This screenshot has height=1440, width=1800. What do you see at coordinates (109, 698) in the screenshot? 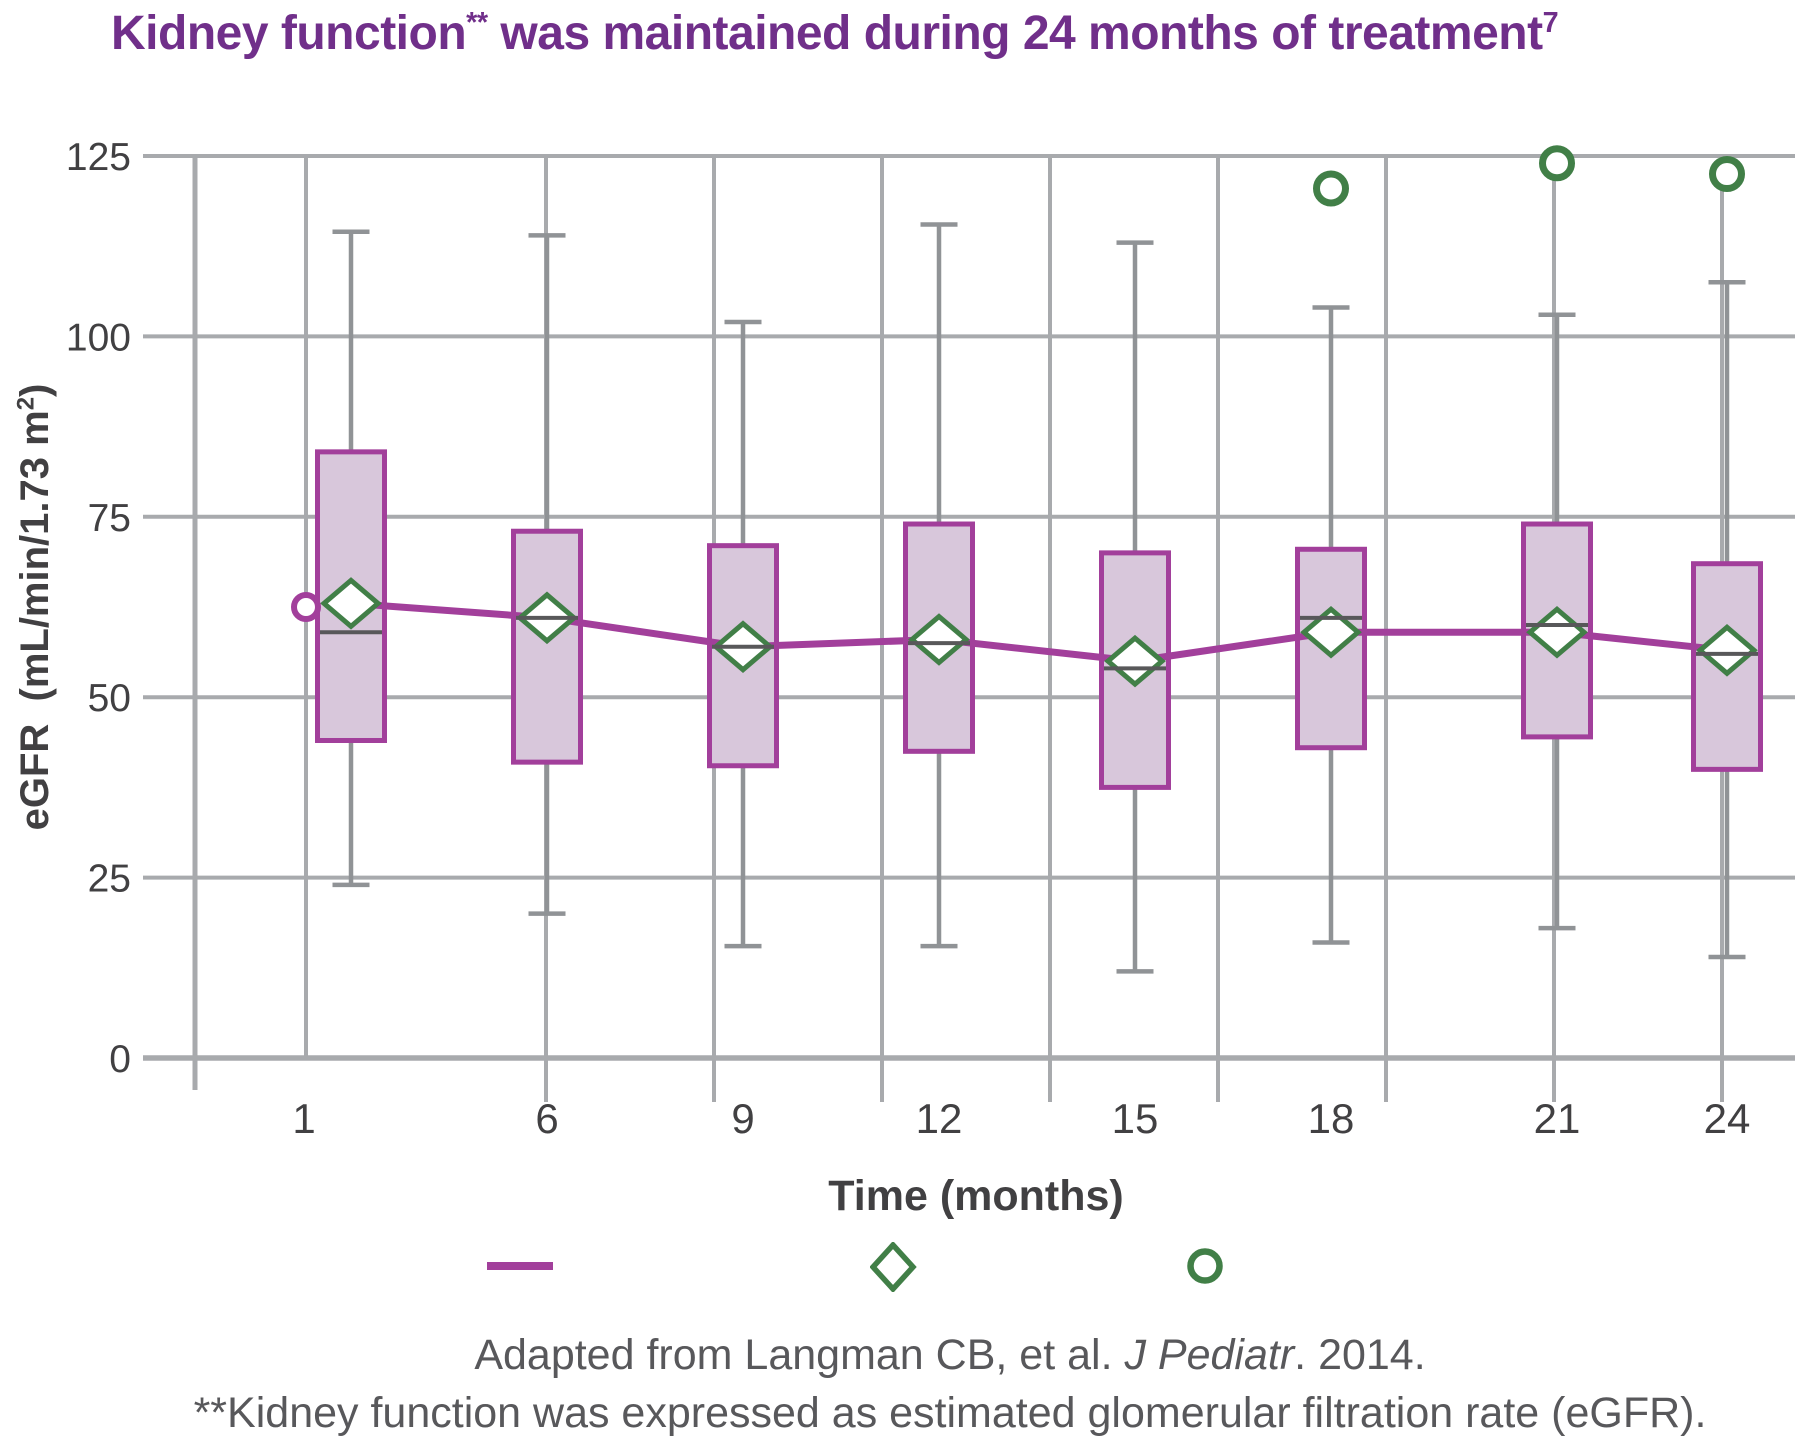
I see `y-tick-label: 50` at bounding box center [109, 698].